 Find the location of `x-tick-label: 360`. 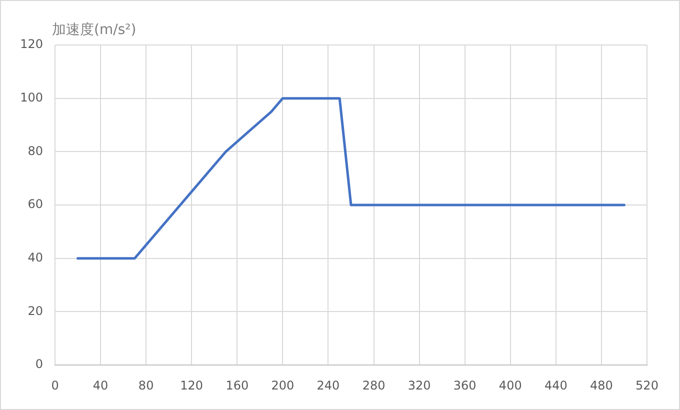

x-tick-label: 360 is located at coordinates (464, 385).